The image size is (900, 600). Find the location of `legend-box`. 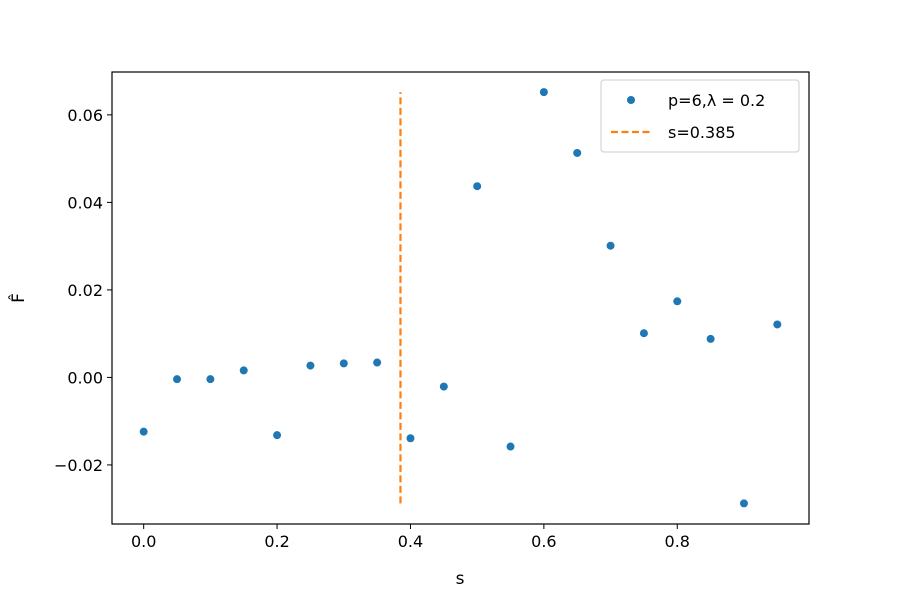

legend-box is located at coordinates (700, 116).